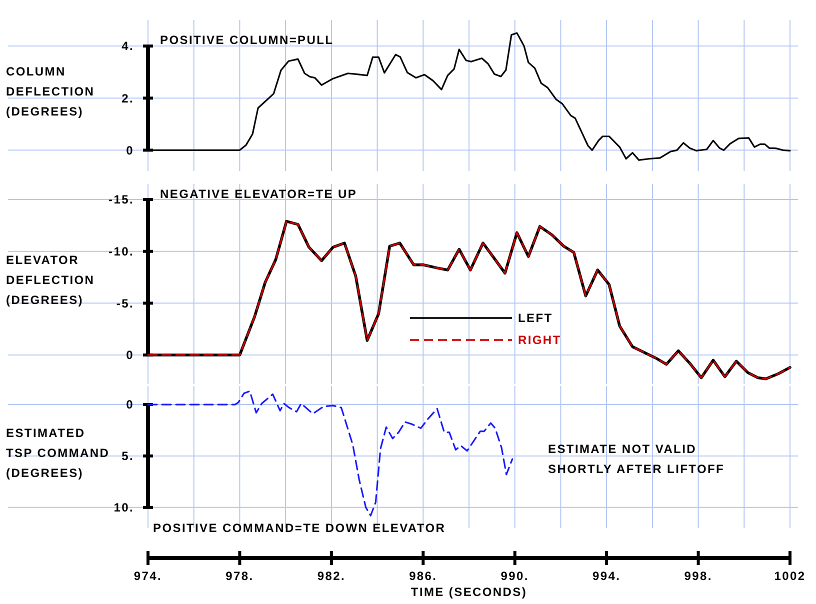 Image resolution: width=816 pixels, height=604 pixels. What do you see at coordinates (128, 456) in the screenshot?
I see `y-tick-label: 5.` at bounding box center [128, 456].